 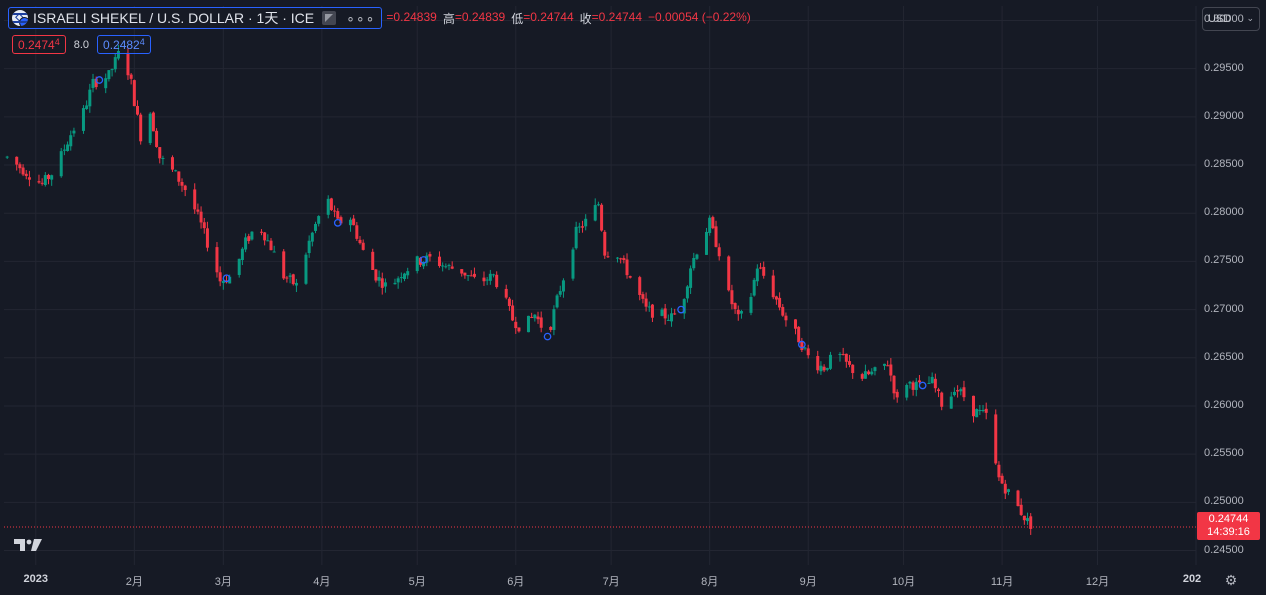 I want to click on settings-gear-icon: ⚙, so click(x=1231, y=580).